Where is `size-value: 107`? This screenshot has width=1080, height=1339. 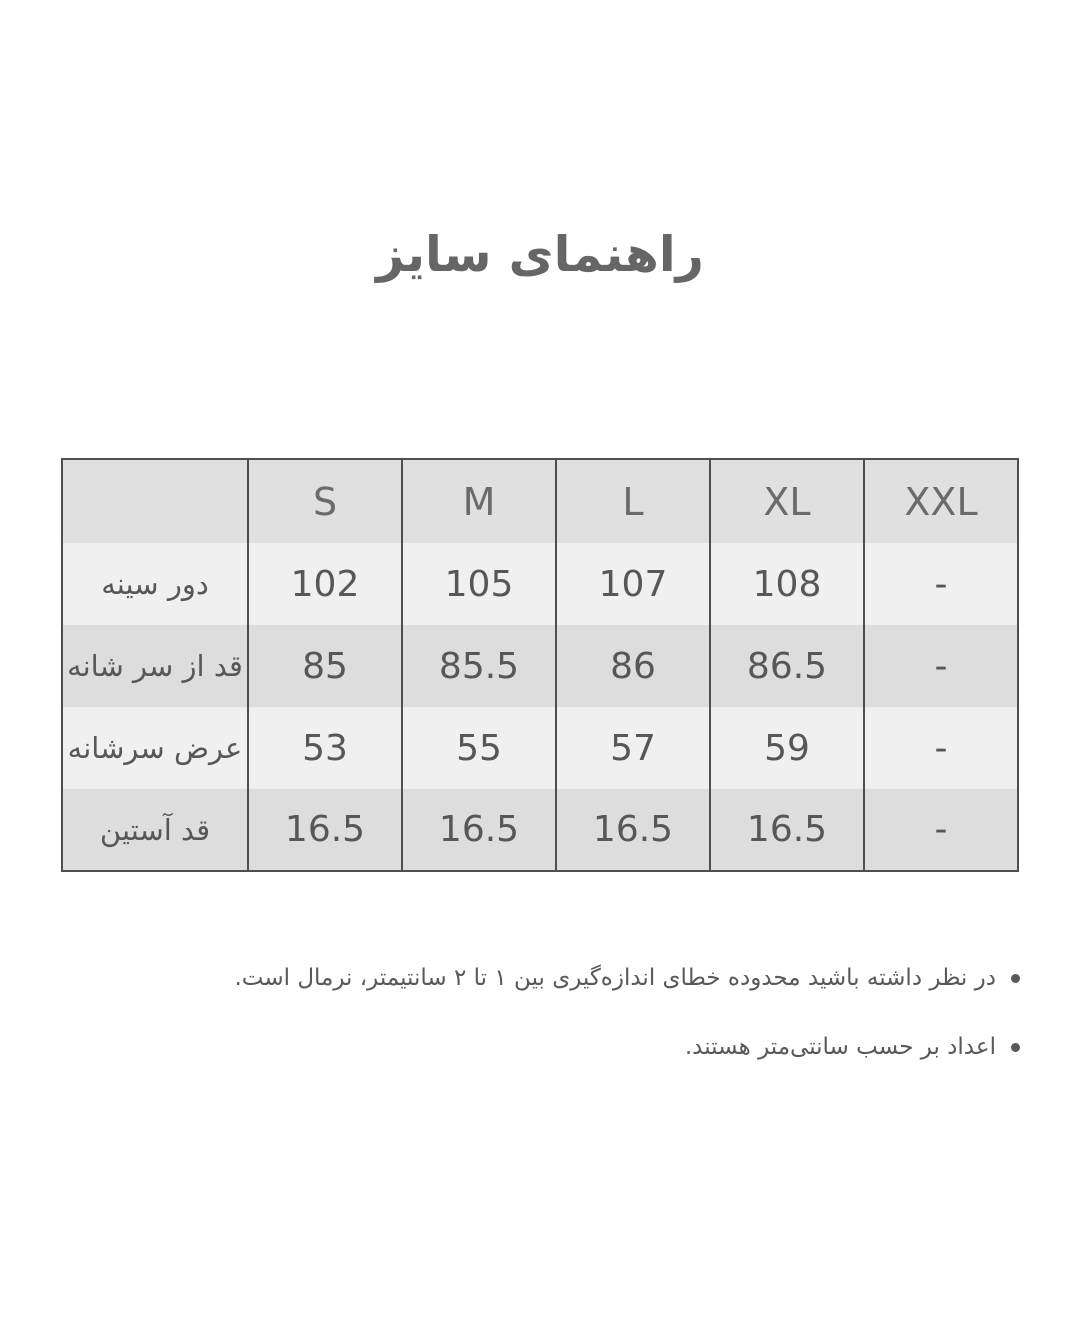 size-value: 107 is located at coordinates (632, 584).